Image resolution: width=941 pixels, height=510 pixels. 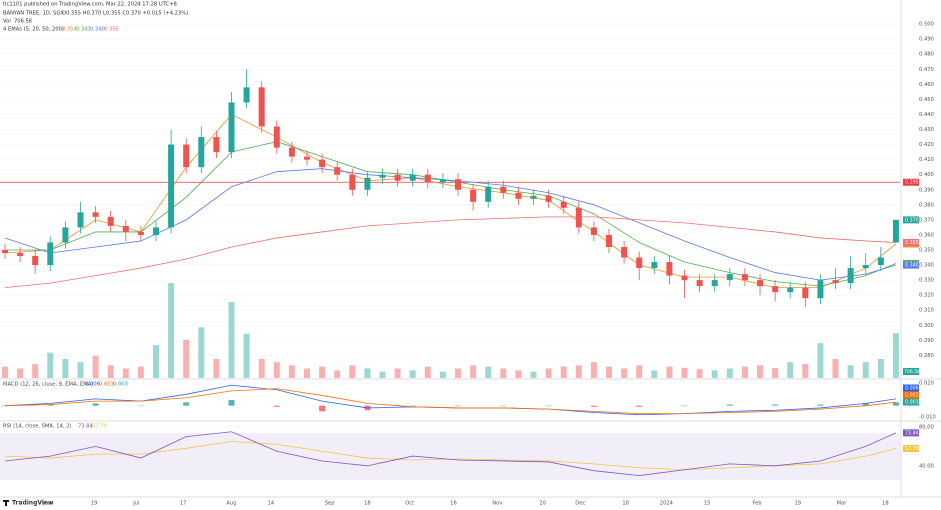 I want to click on y-tick-label: 0.500, so click(x=926, y=25).